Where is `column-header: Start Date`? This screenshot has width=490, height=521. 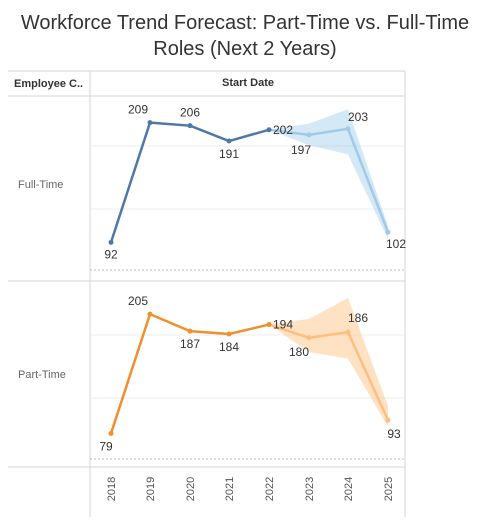
column-header: Start Date is located at coordinates (248, 83).